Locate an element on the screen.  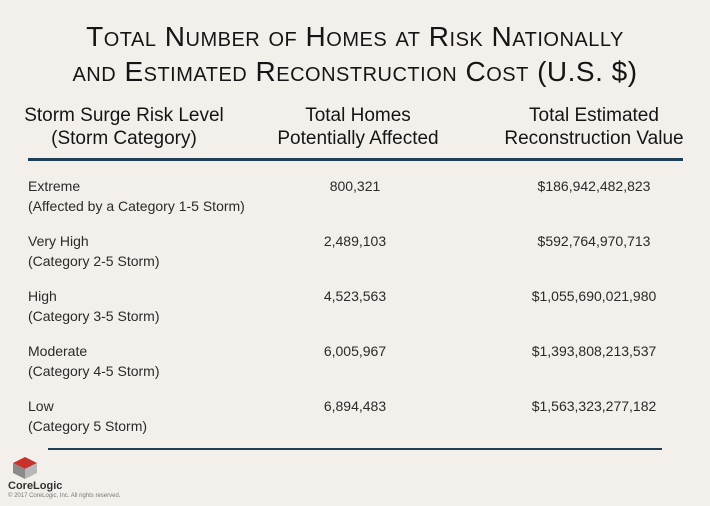
page-title-line-1: Total Number of Homes at Risk Nationally is located at coordinates (355, 36).